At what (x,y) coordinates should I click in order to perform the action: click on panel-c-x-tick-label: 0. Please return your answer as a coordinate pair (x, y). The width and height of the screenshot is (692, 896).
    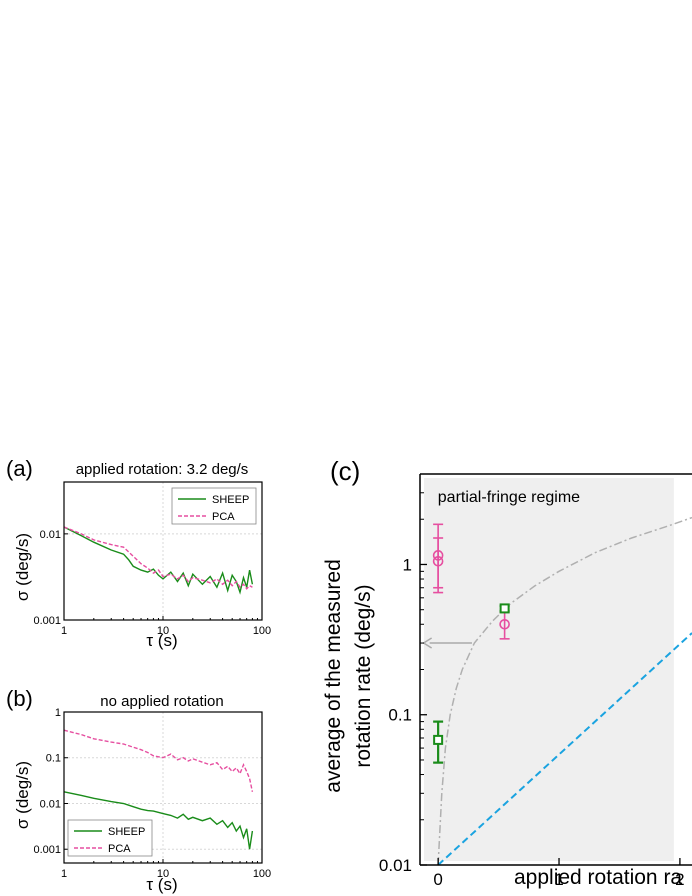
    Looking at the image, I should click on (437, 879).